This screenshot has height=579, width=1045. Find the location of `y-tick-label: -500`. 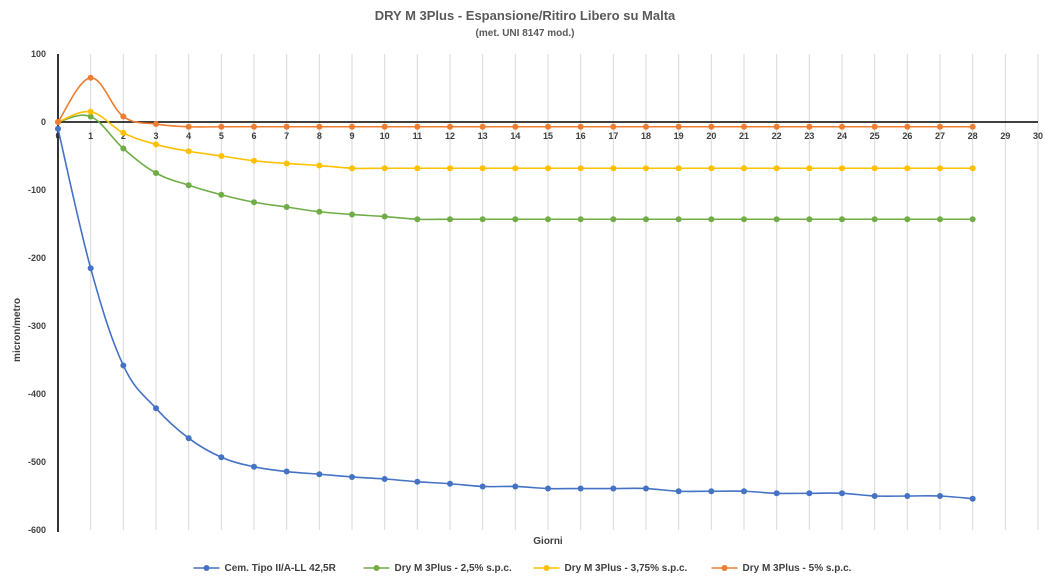

y-tick-label: -500 is located at coordinates (37, 462).